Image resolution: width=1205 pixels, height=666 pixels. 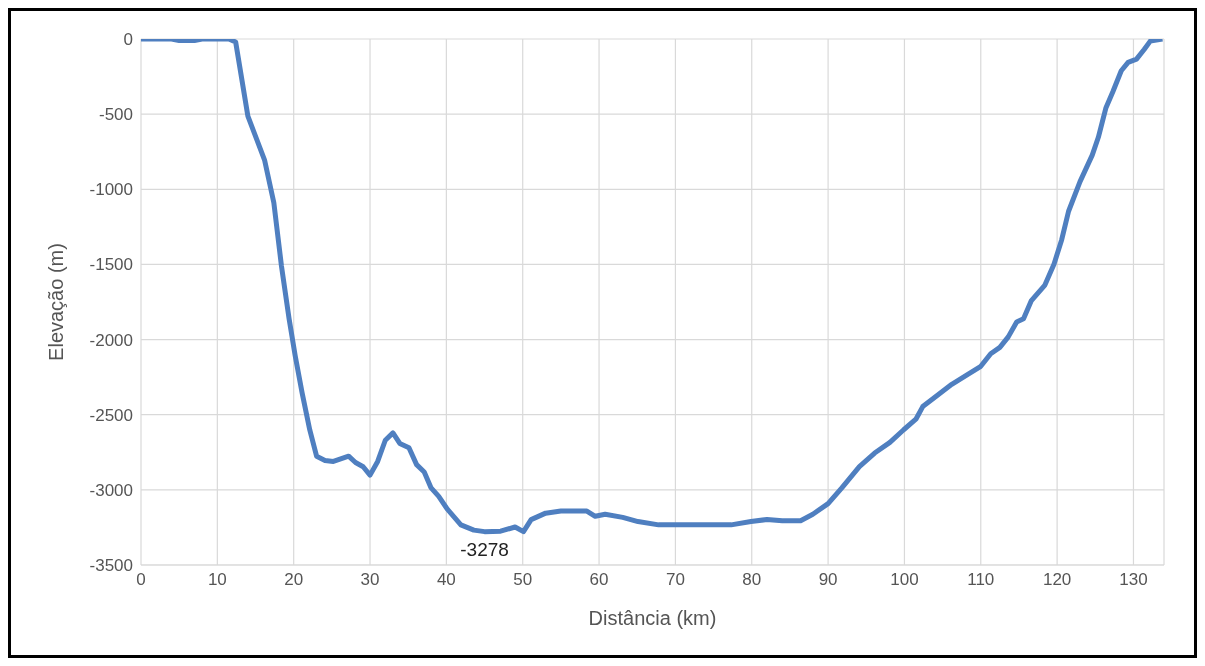 What do you see at coordinates (141, 580) in the screenshot?
I see `x-tick-label: 0` at bounding box center [141, 580].